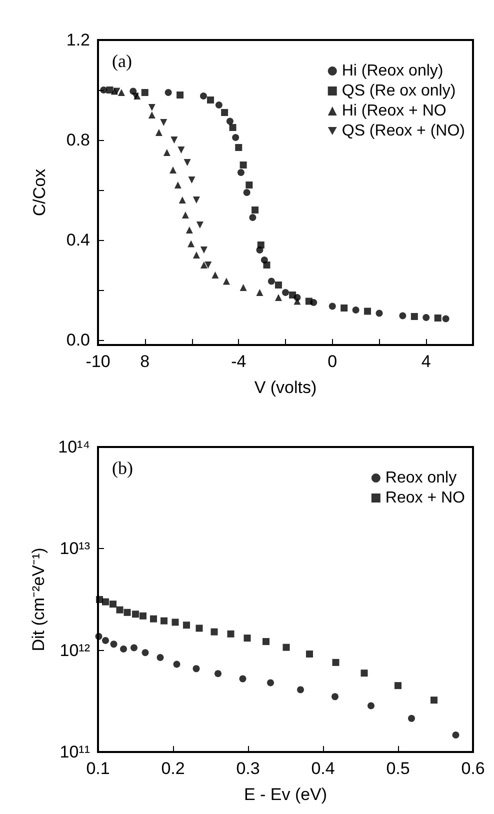 This screenshot has height=814, width=494. Describe the element at coordinates (285, 387) in the screenshot. I see `x-axis-title: V (volts)` at that location.